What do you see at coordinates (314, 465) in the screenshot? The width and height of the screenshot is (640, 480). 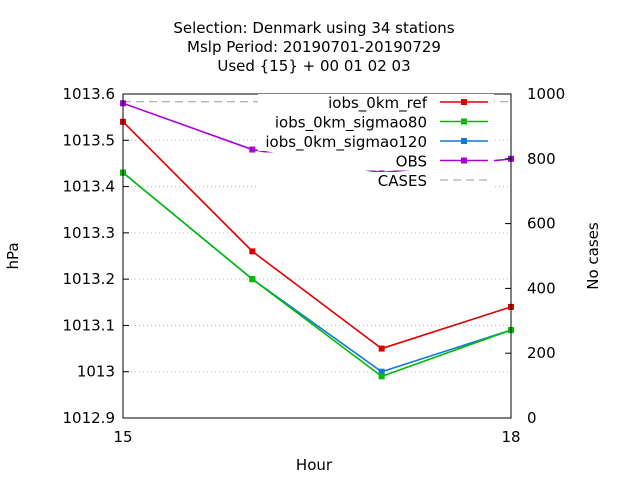 I see `x-axis-label: Hour` at bounding box center [314, 465].